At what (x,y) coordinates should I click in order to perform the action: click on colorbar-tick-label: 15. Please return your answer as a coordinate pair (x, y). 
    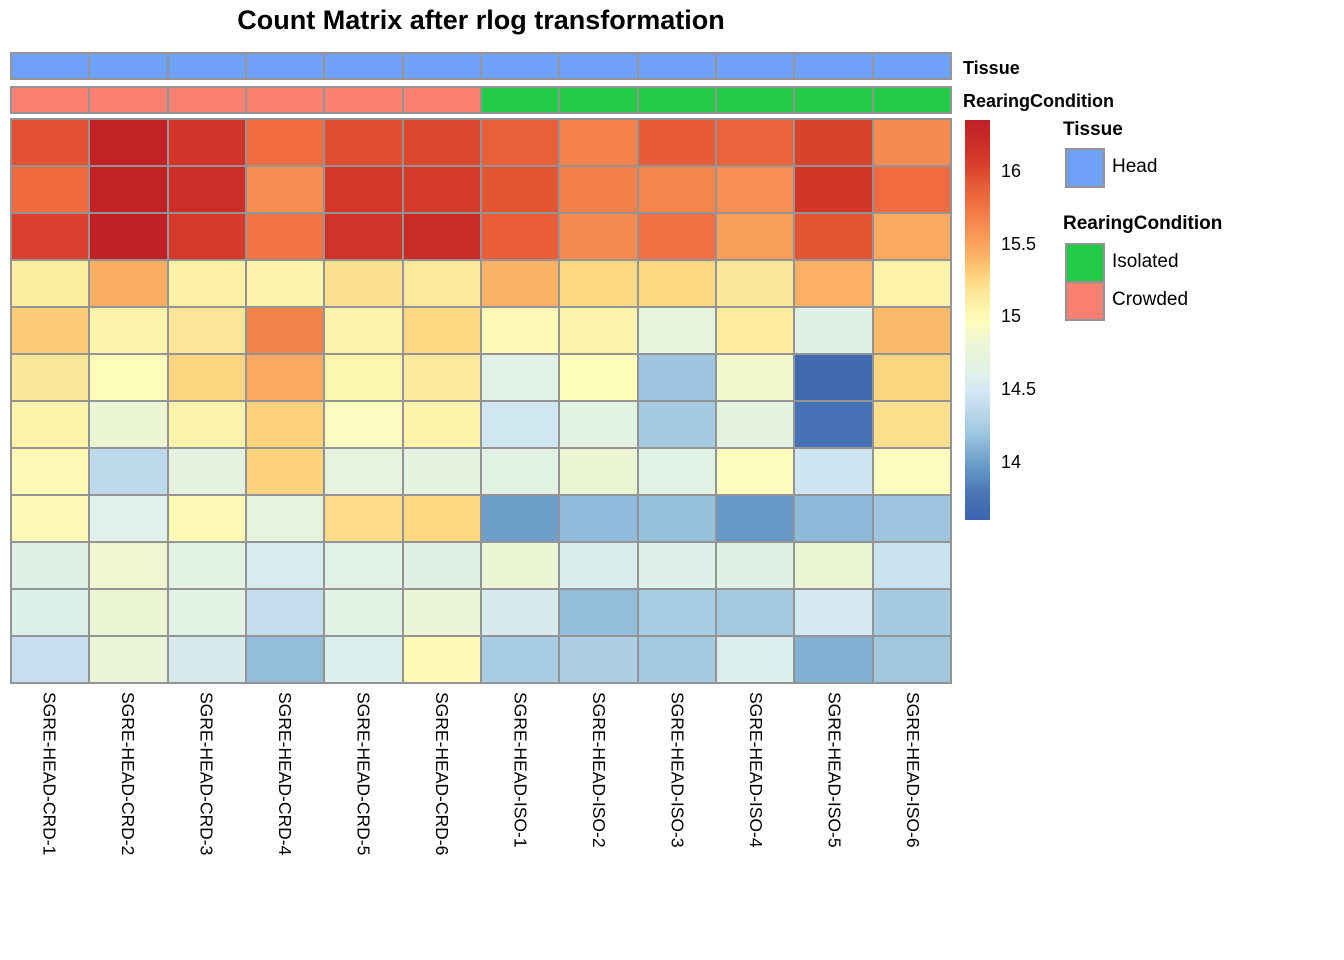
    Looking at the image, I should click on (1011, 316).